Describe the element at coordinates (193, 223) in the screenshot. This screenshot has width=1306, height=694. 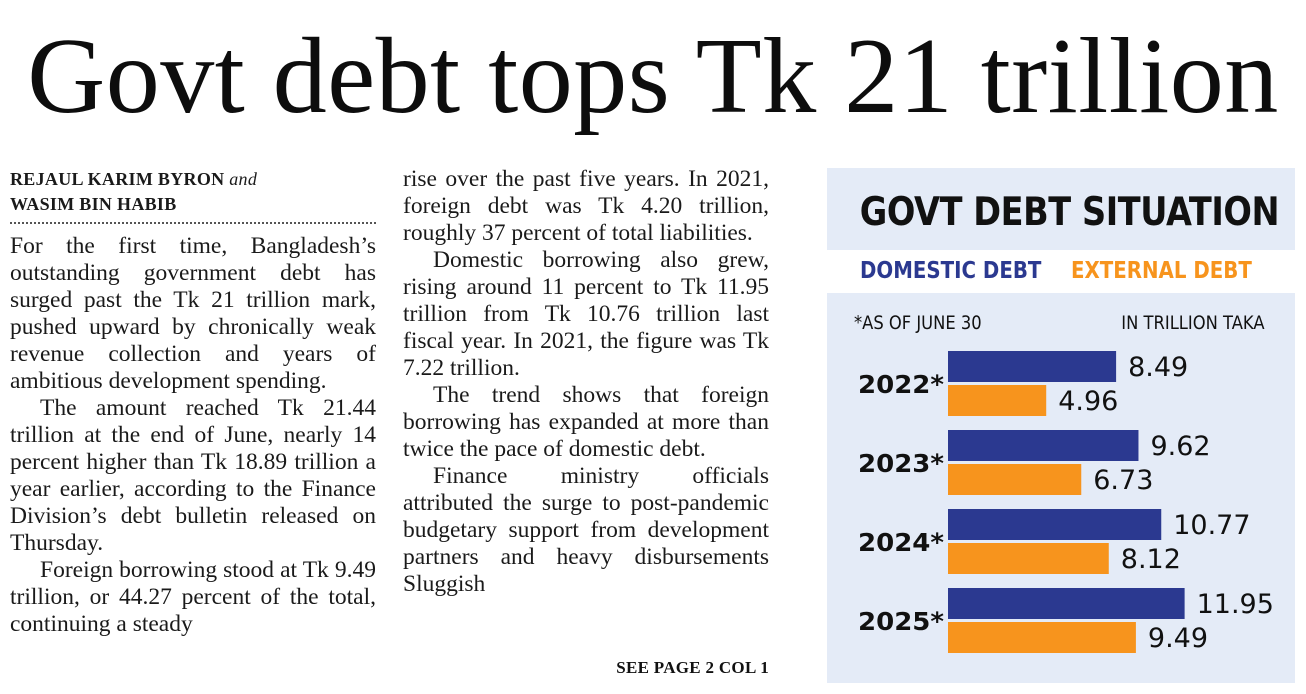
I see `byline-divider` at that location.